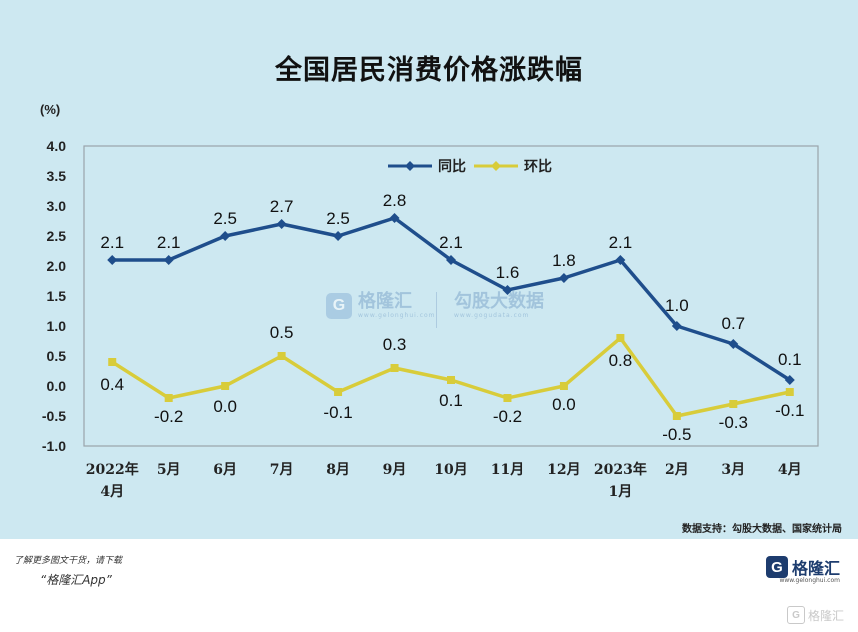  What do you see at coordinates (809, 580) in the screenshot?
I see `footer-brand-sub: www.gelonghui.com` at bounding box center [809, 580].